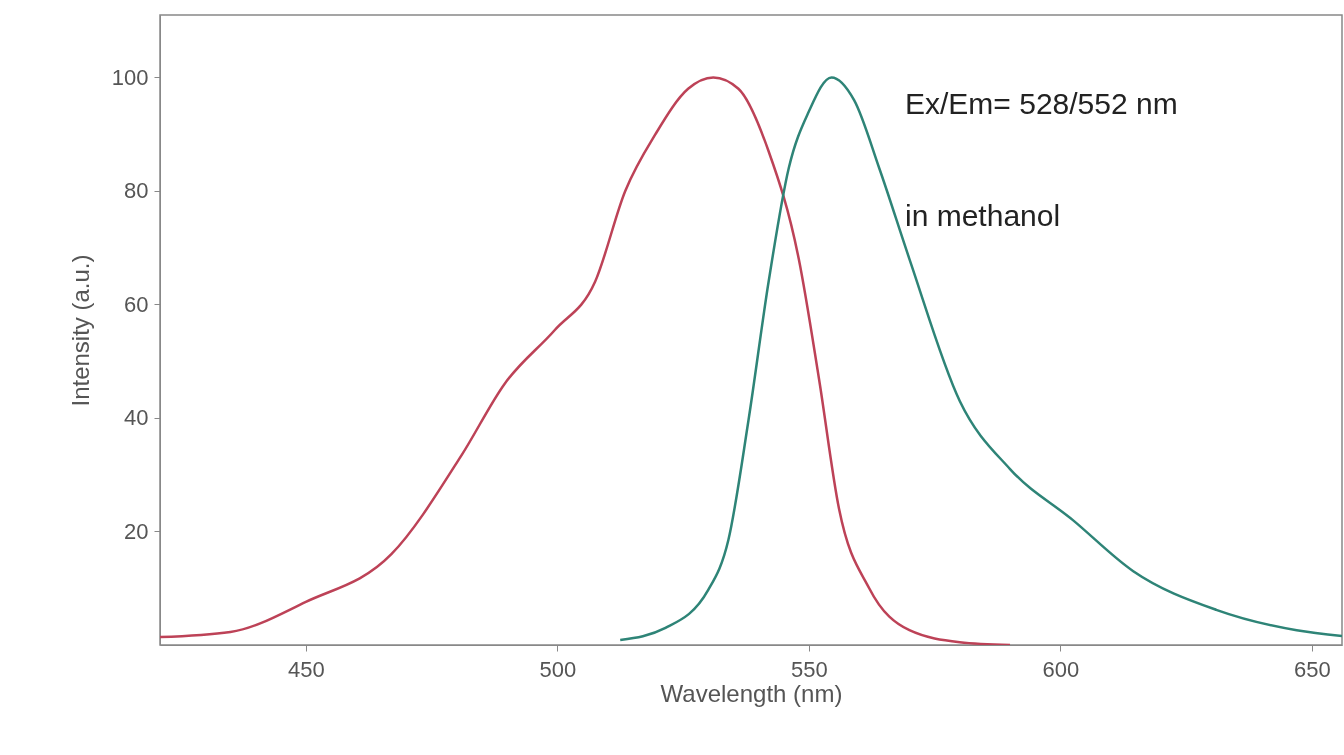 Image resolution: width=1344 pixels, height=755 pixels. I want to click on x-tick-label: 550, so click(809, 669).